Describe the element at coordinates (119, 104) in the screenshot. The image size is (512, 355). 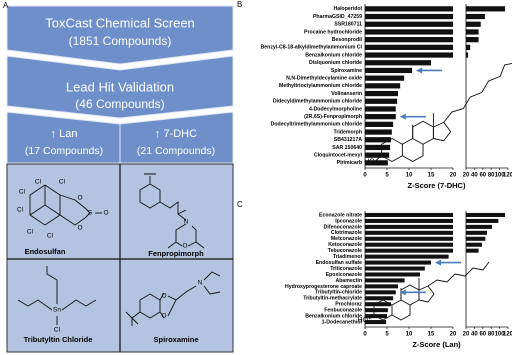
I see `stage-count: (46 Compounds)` at that location.